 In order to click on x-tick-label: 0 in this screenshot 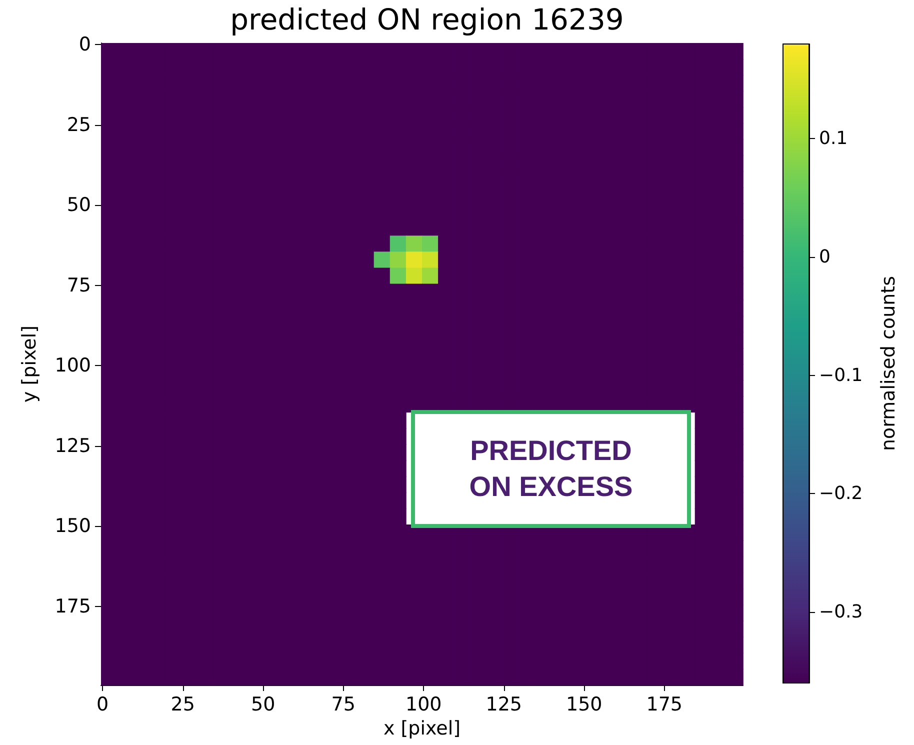, I will do `click(102, 705)`.